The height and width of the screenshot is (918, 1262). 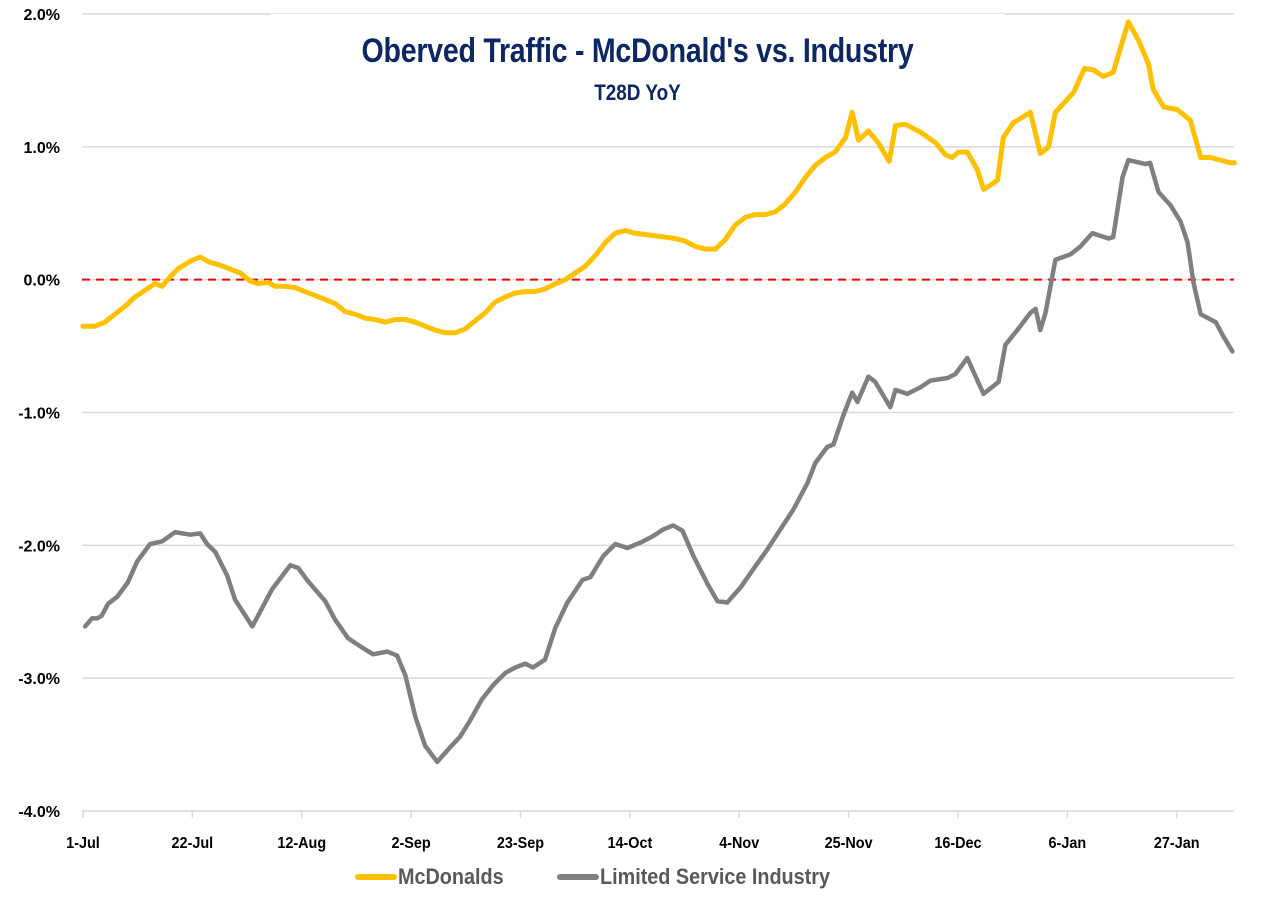 What do you see at coordinates (42, 281) in the screenshot?
I see `y-tick-label: 0.0%` at bounding box center [42, 281].